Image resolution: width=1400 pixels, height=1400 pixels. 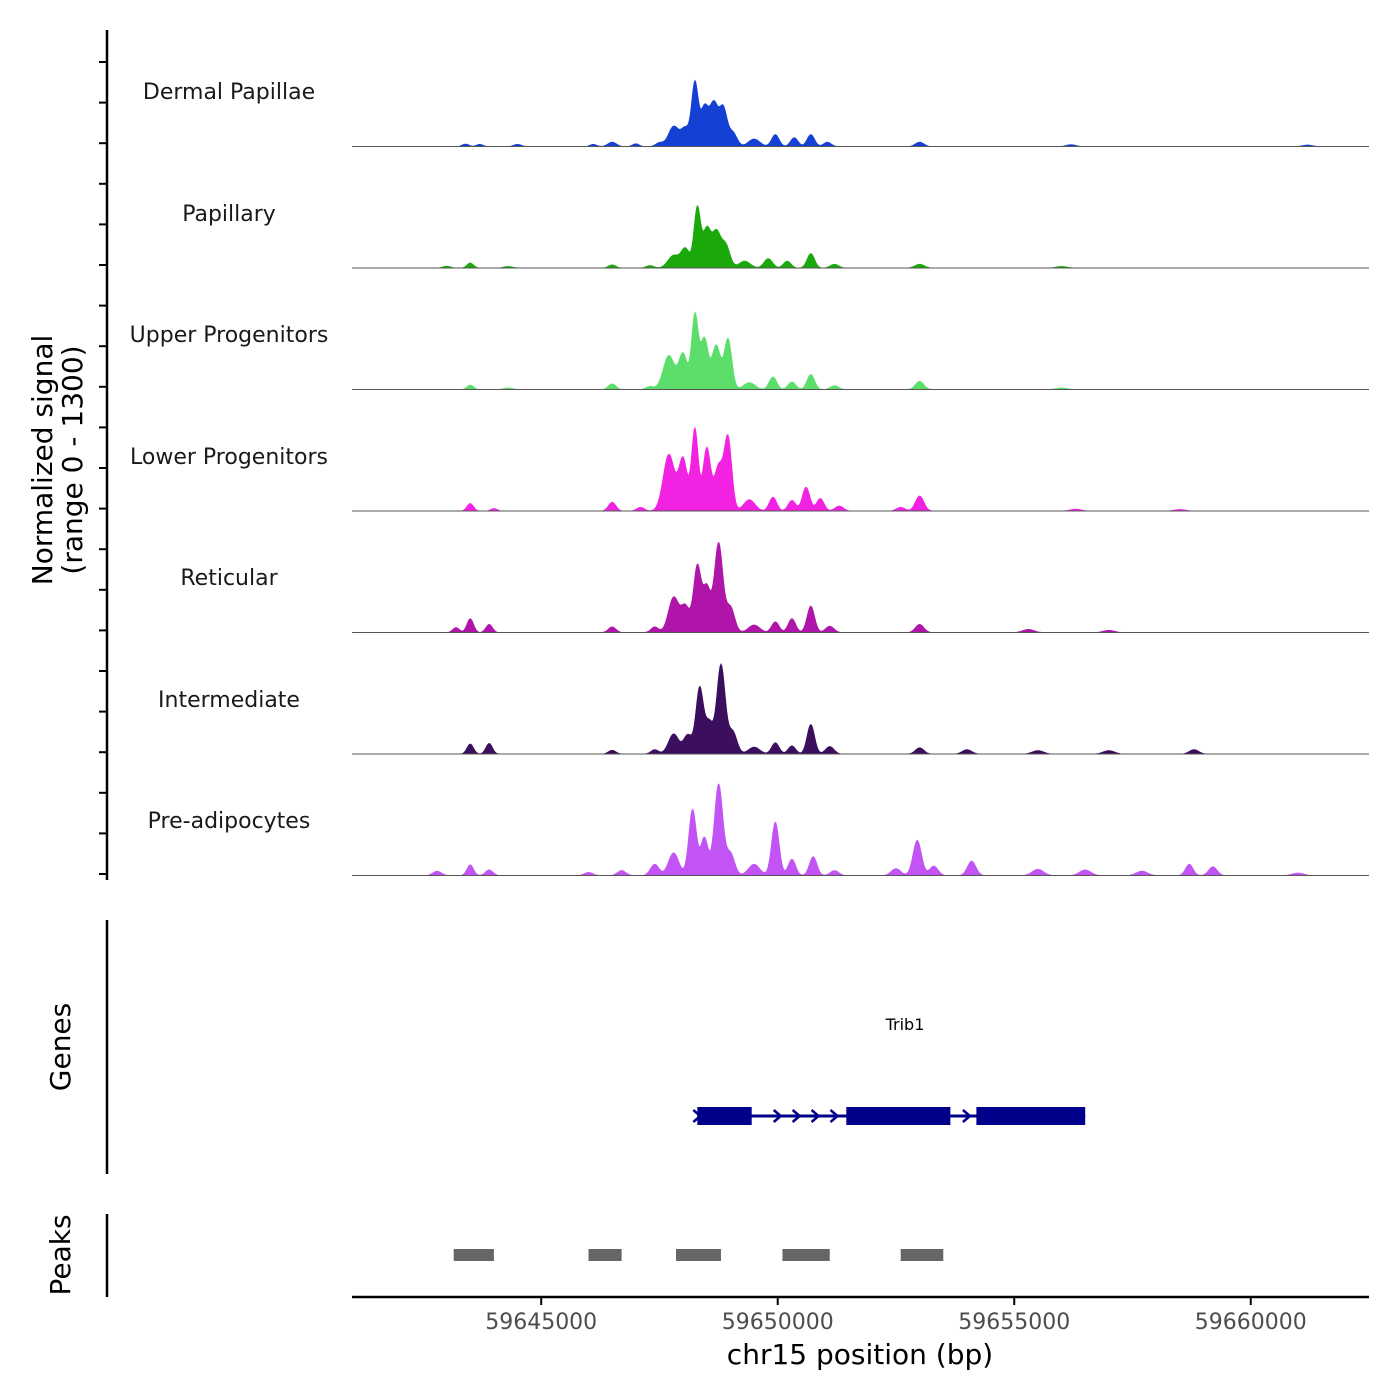 I want to click on track-label-intermediate: Intermediate, so click(x=229, y=700).